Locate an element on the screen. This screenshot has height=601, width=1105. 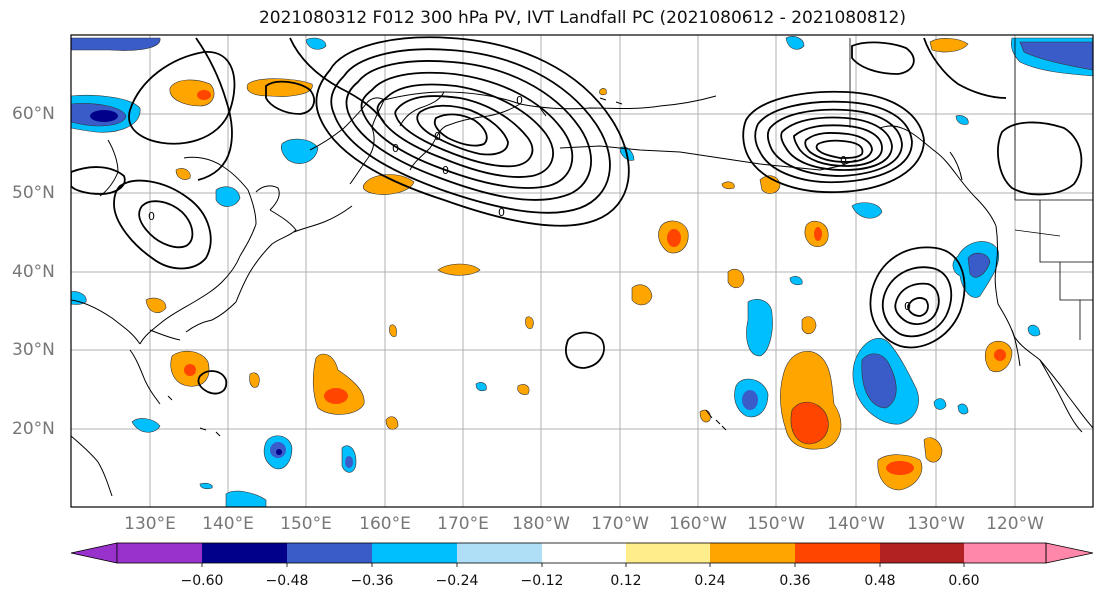
lat-label: 50°N is located at coordinates (33, 193).